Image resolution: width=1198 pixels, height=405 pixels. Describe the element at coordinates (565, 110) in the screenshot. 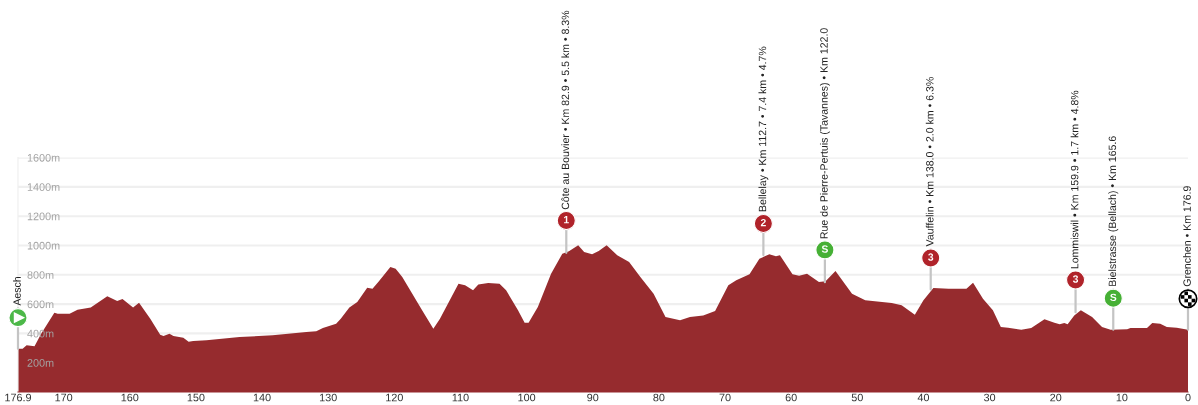

I see `annotation: Côte au Bouvier • Km 82.9 • 5.5 km • 8.3%` at that location.